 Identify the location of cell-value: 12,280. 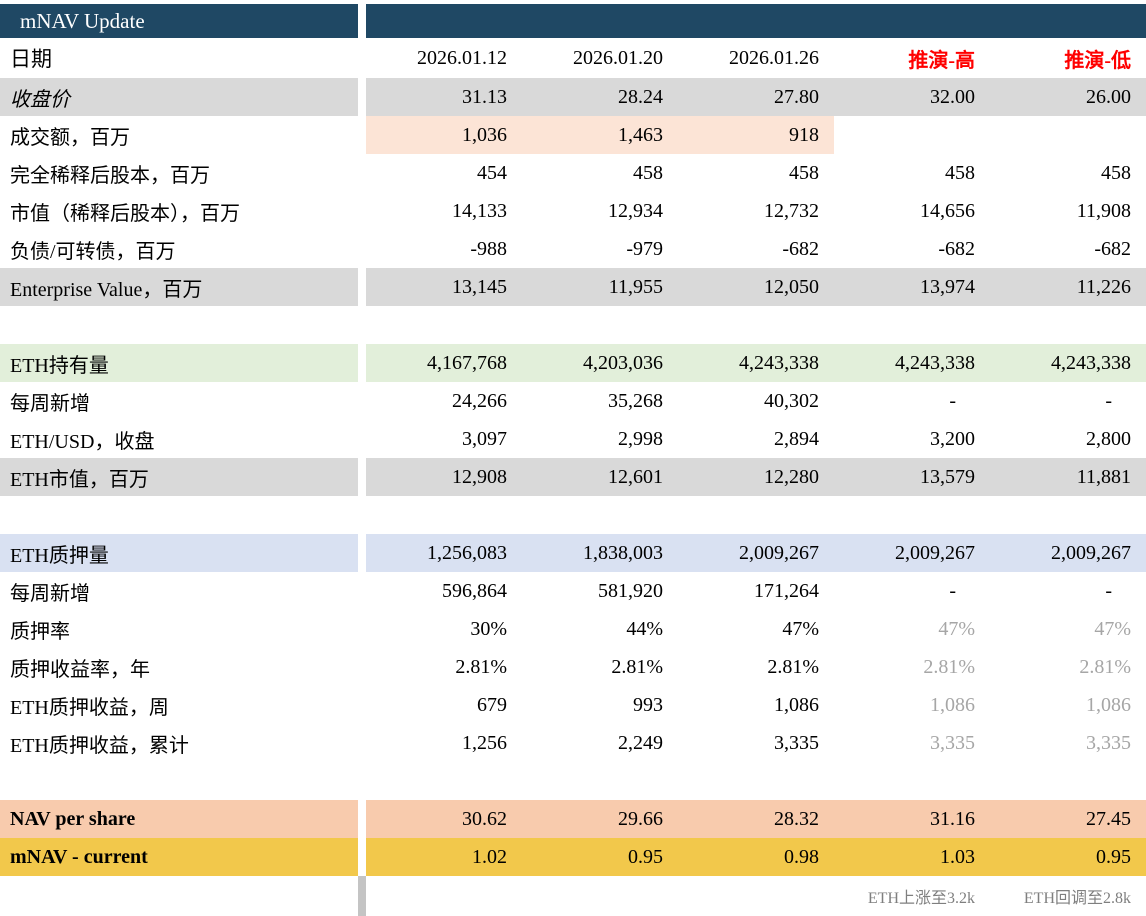
(756, 477).